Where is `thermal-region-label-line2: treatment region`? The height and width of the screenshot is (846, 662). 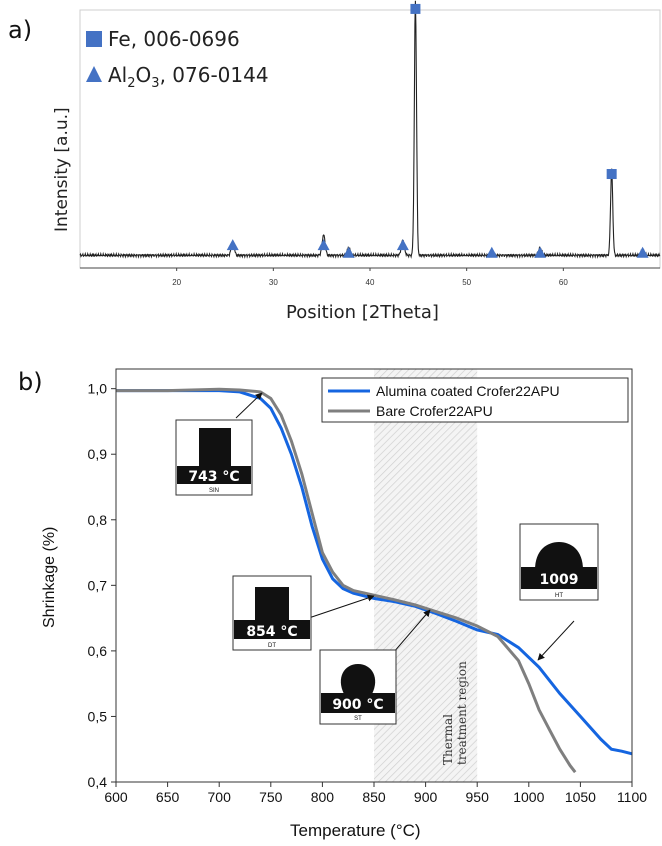
thermal-region-label-line2: treatment region is located at coordinates (462, 713).